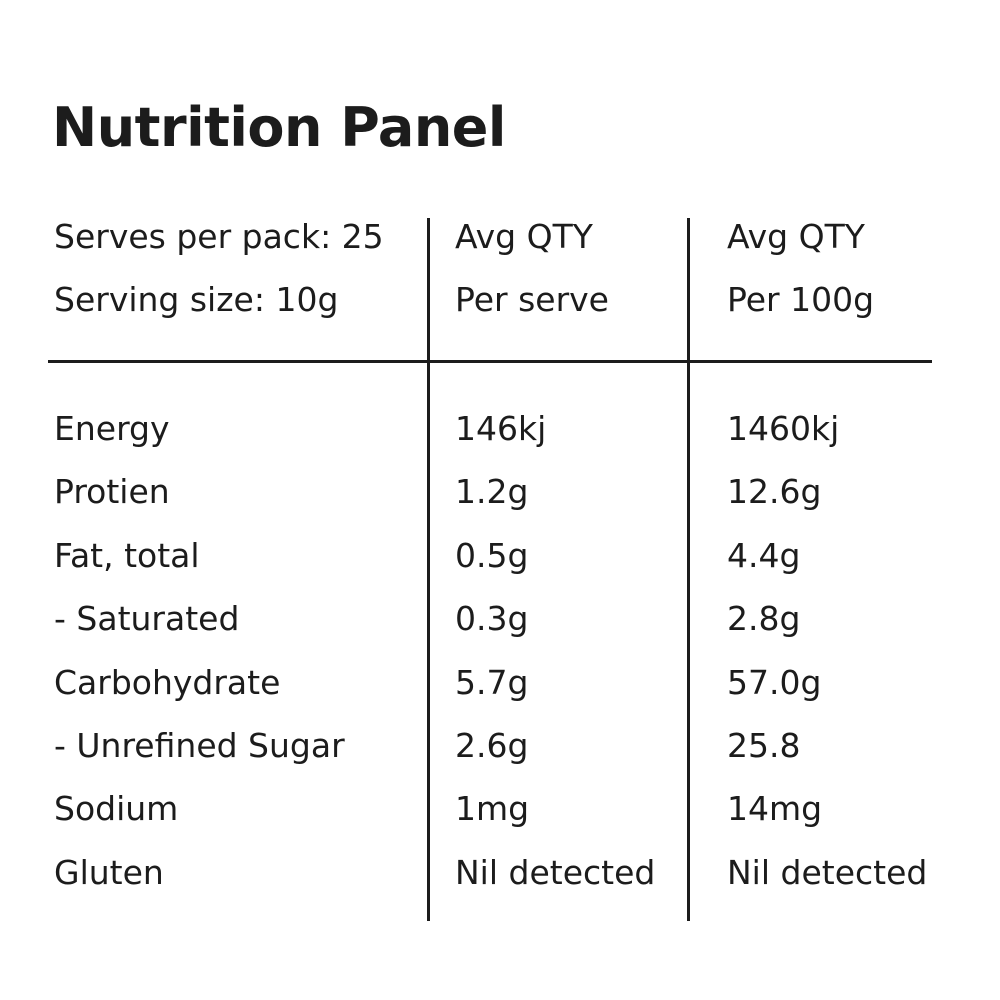  I want to click on serving-size: Serving size: 10g, so click(196, 299).